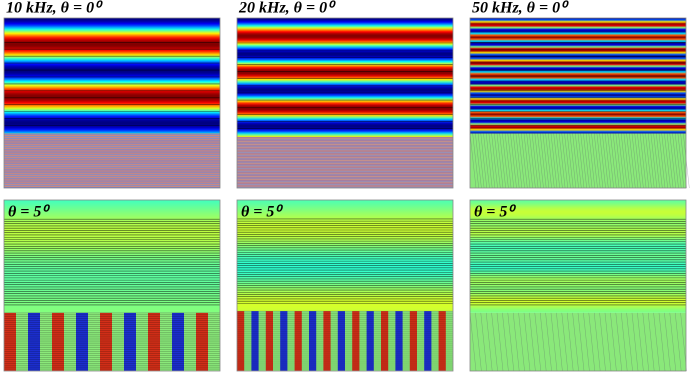 This screenshot has height=376, width=690. I want to click on panel-label: 50 kHz, θ = 0⁰, so click(520, 8).